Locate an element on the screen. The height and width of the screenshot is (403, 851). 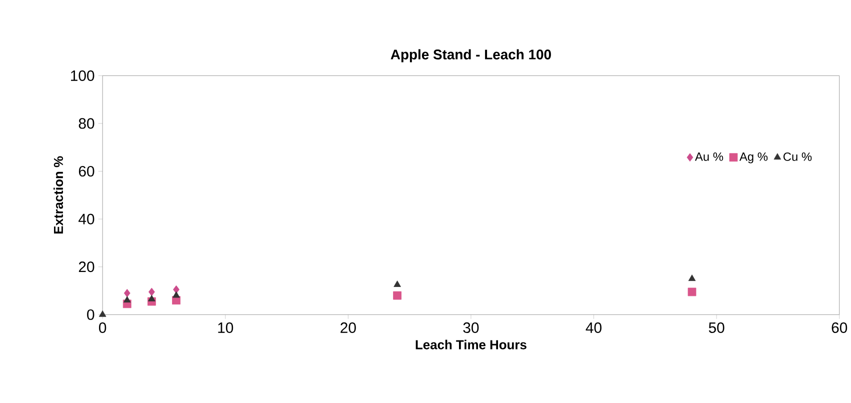
y-axis-title: Extraction % is located at coordinates (59, 195).